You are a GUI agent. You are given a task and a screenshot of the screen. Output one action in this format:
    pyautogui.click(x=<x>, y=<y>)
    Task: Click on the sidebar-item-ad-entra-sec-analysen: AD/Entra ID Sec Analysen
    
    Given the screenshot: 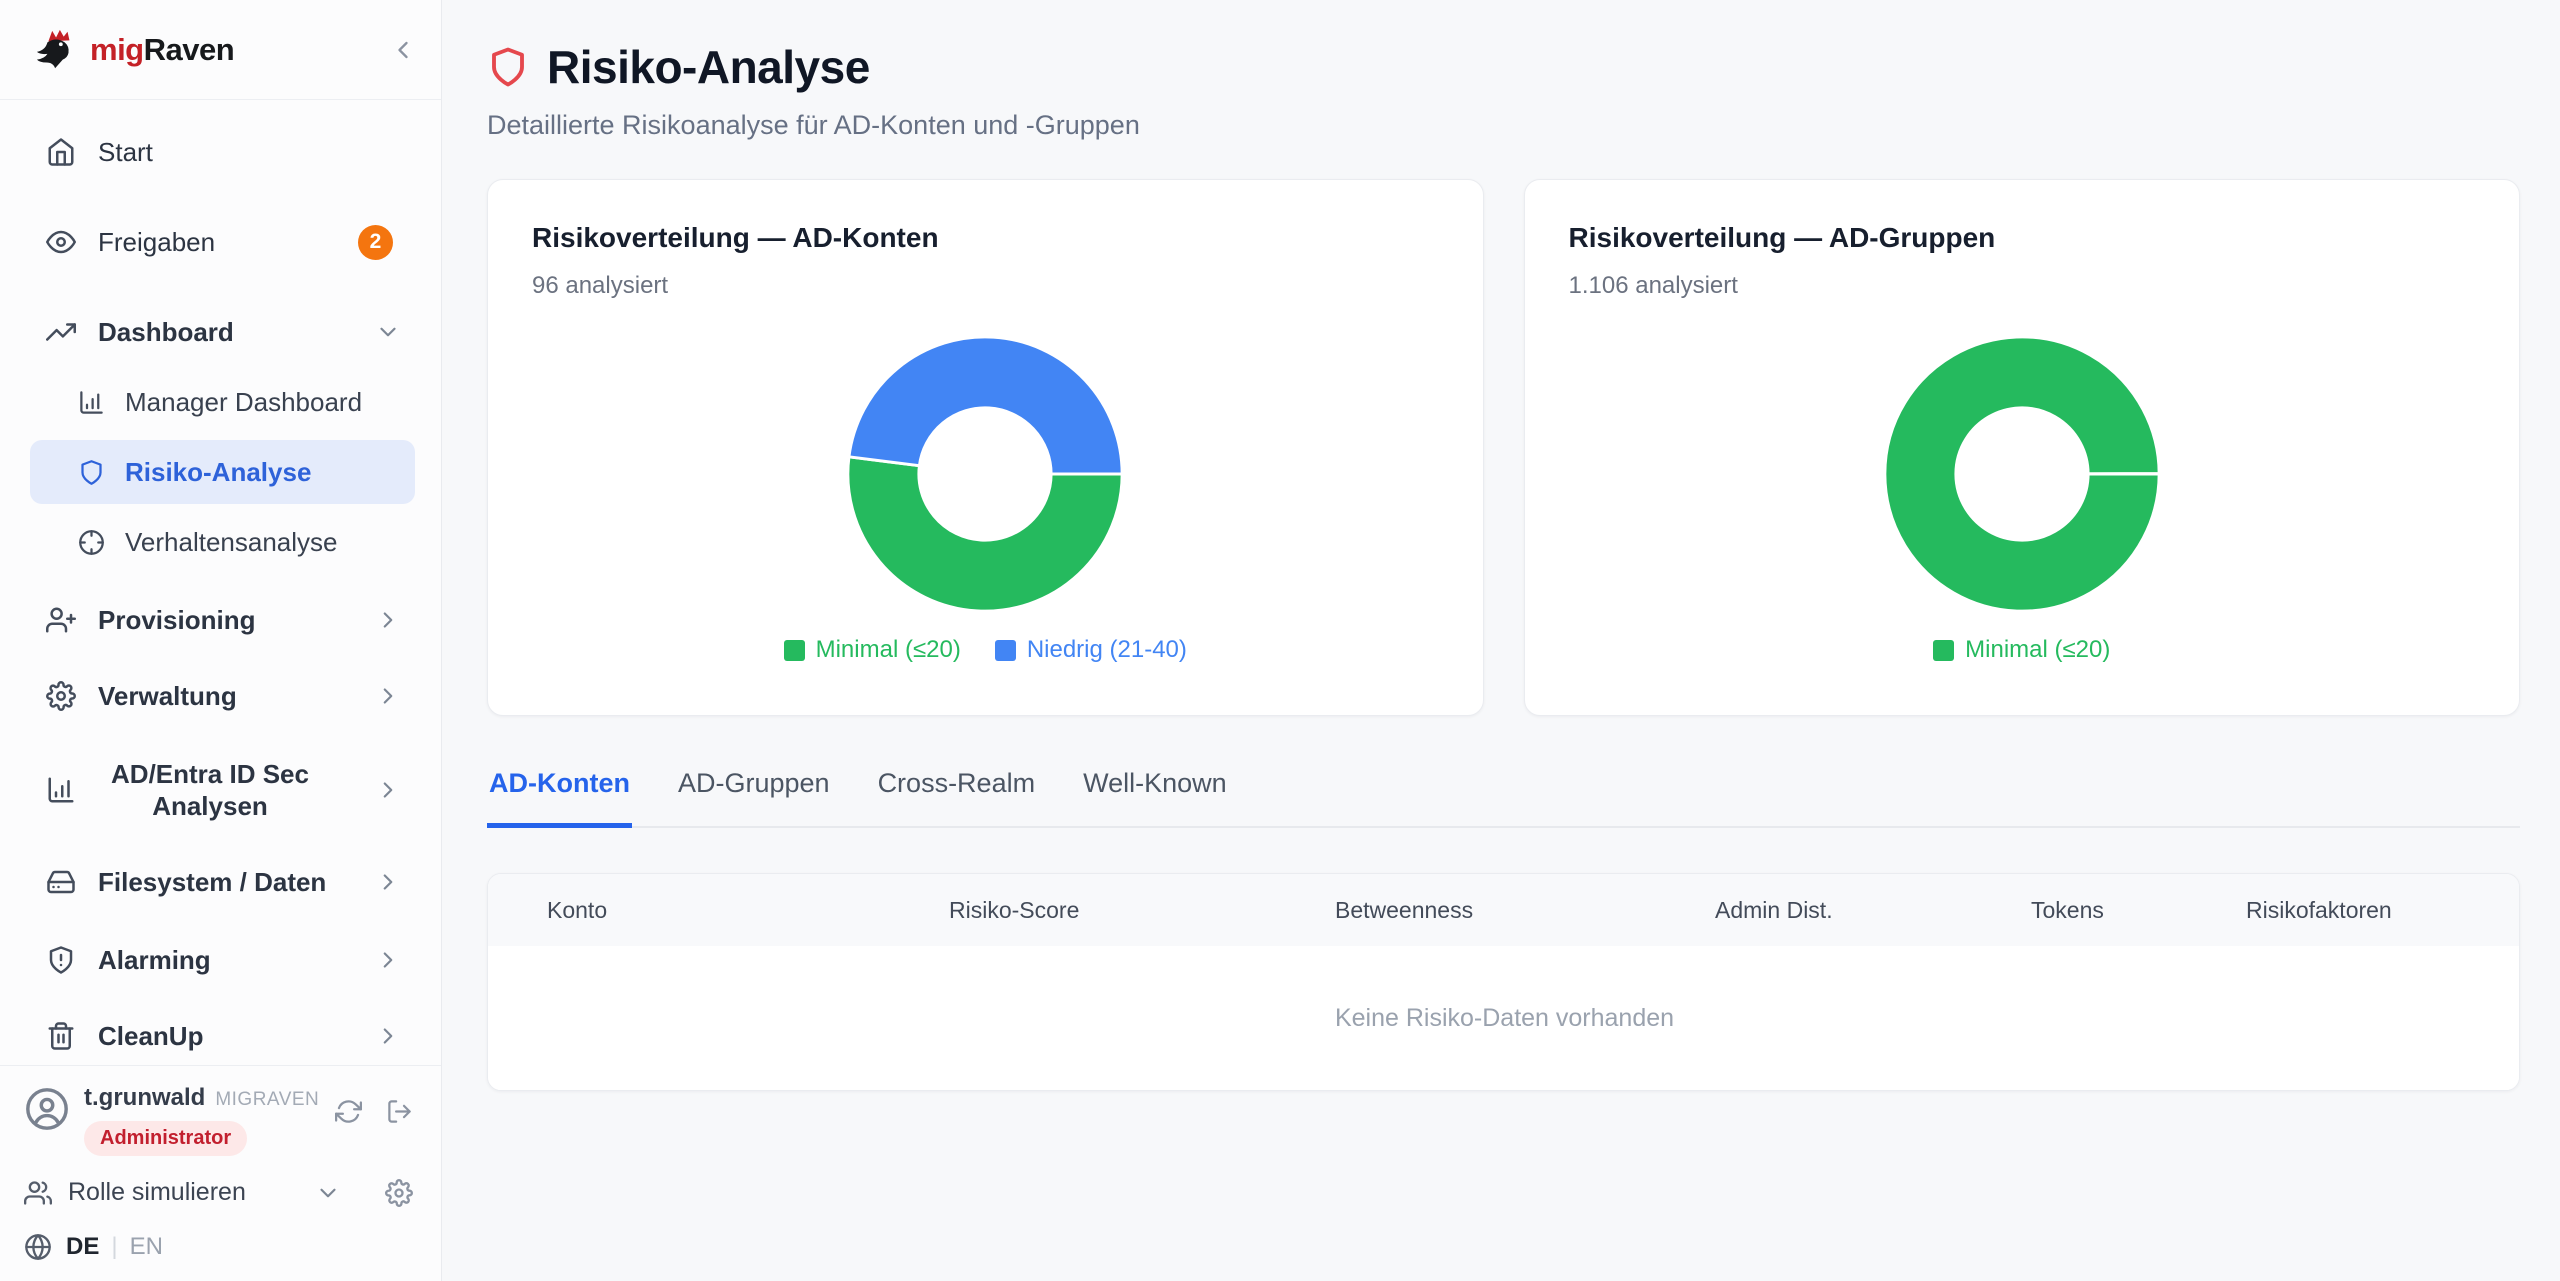 What is the action you would take?
    pyautogui.click(x=222, y=790)
    